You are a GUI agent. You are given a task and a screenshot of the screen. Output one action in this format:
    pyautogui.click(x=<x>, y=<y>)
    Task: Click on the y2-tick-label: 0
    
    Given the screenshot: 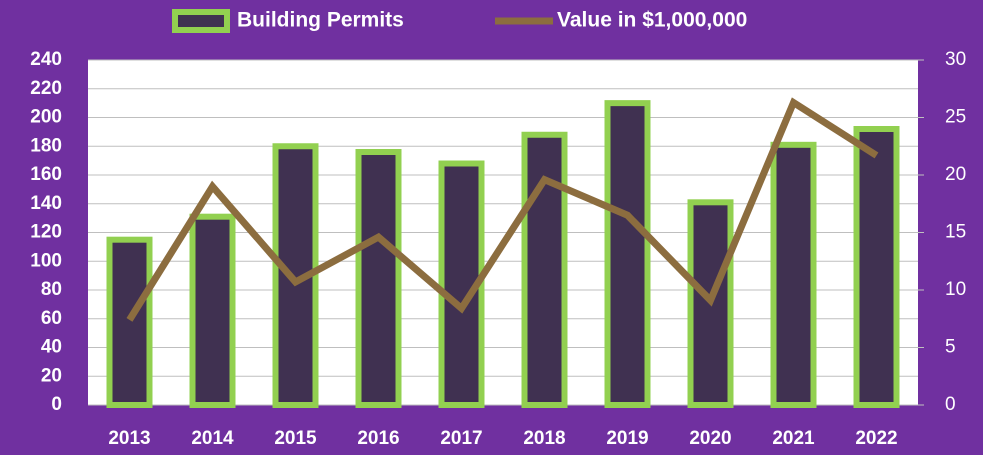 What is the action you would take?
    pyautogui.click(x=950, y=404)
    